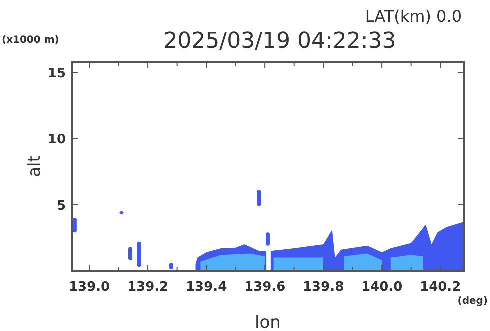 The image size is (490, 331). Describe the element at coordinates (473, 301) in the screenshot. I see `text: (deg)` at that location.